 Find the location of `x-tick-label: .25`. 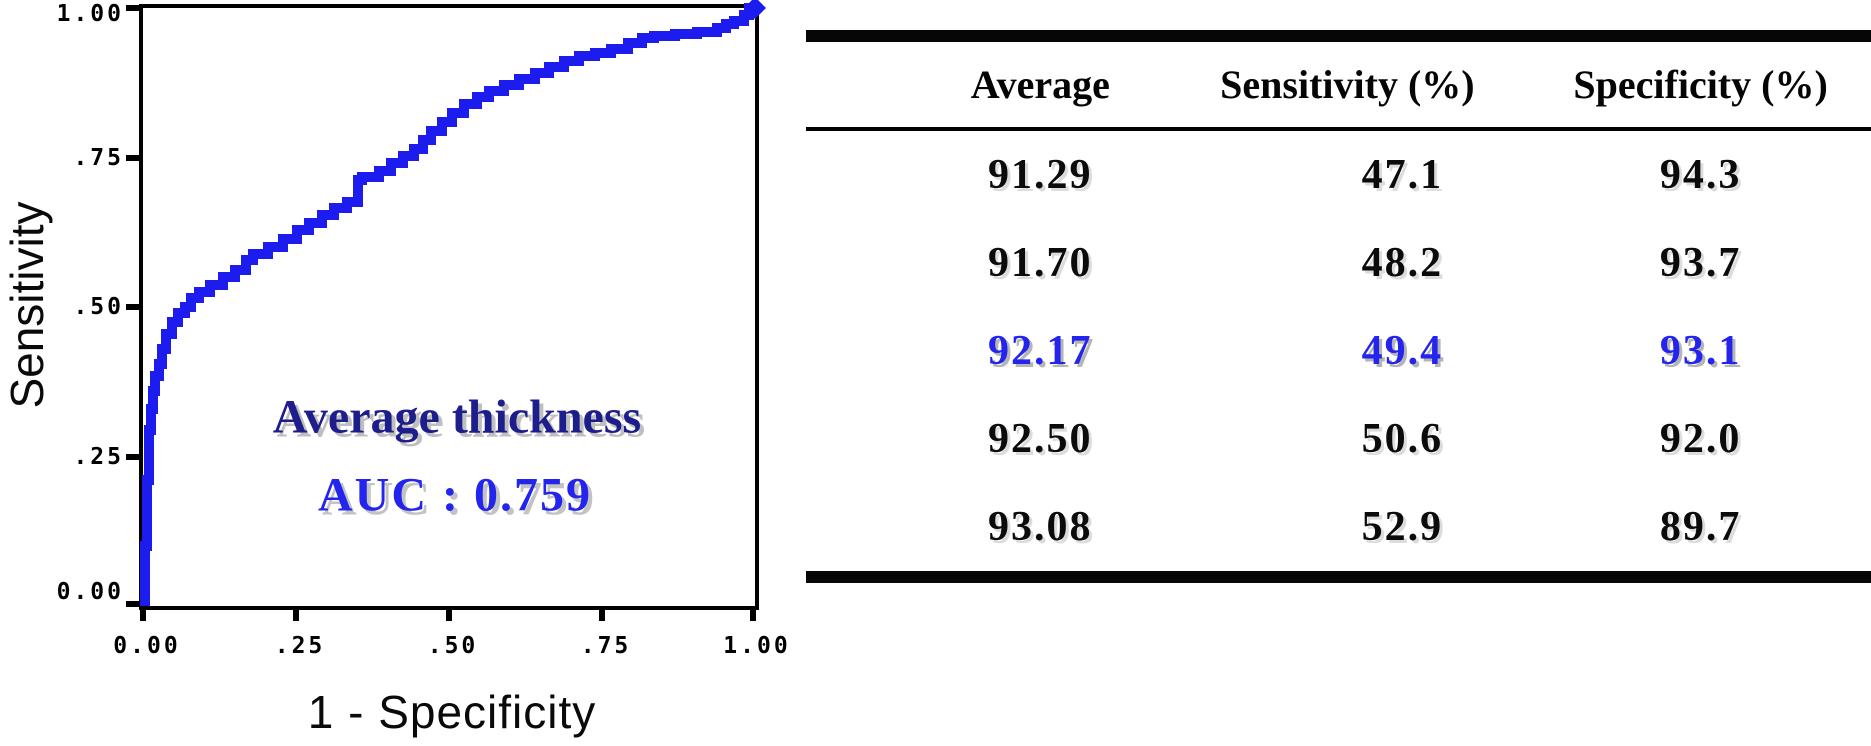

x-tick-label: .25 is located at coordinates (300, 646).